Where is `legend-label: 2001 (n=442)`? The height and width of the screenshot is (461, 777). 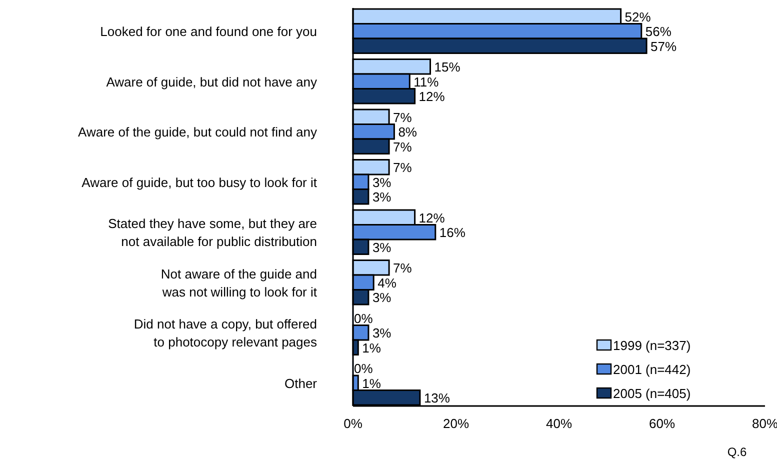
legend-label: 2001 (n=442) is located at coordinates (652, 369).